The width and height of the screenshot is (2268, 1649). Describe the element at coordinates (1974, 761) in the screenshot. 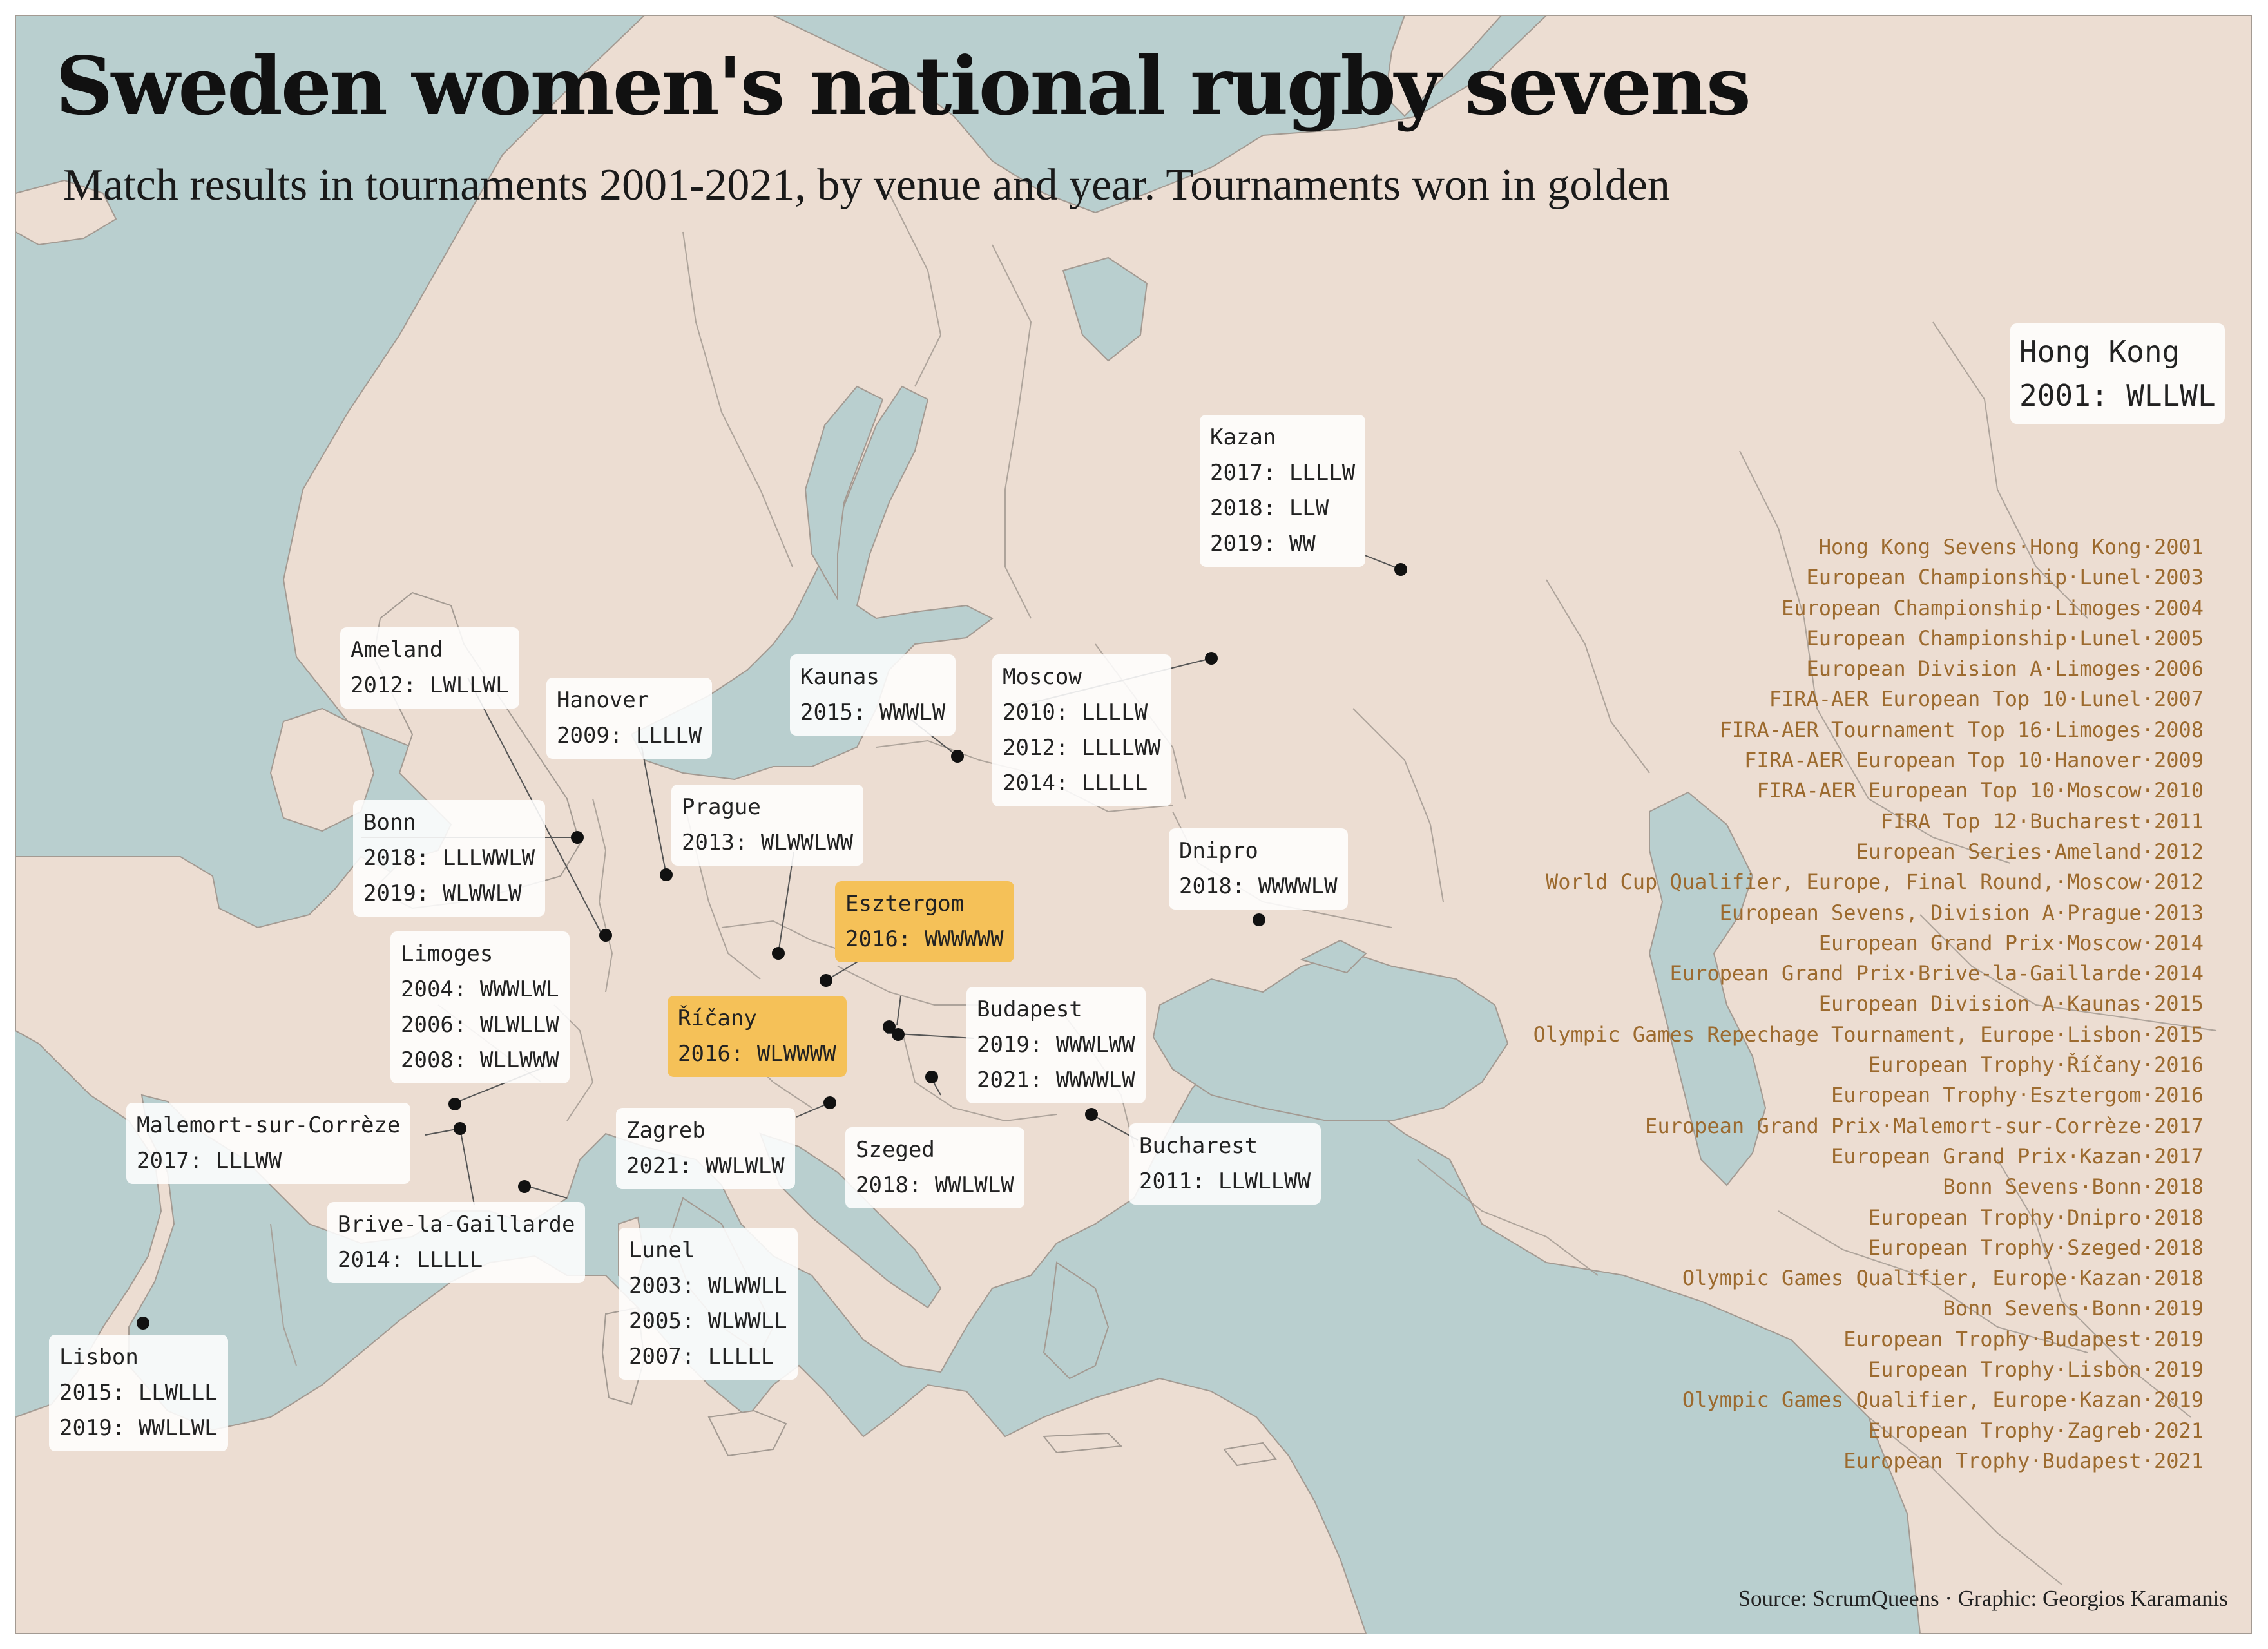

I see `tournament-item: FIRA-AER European Top 10·Hanover·2009` at that location.